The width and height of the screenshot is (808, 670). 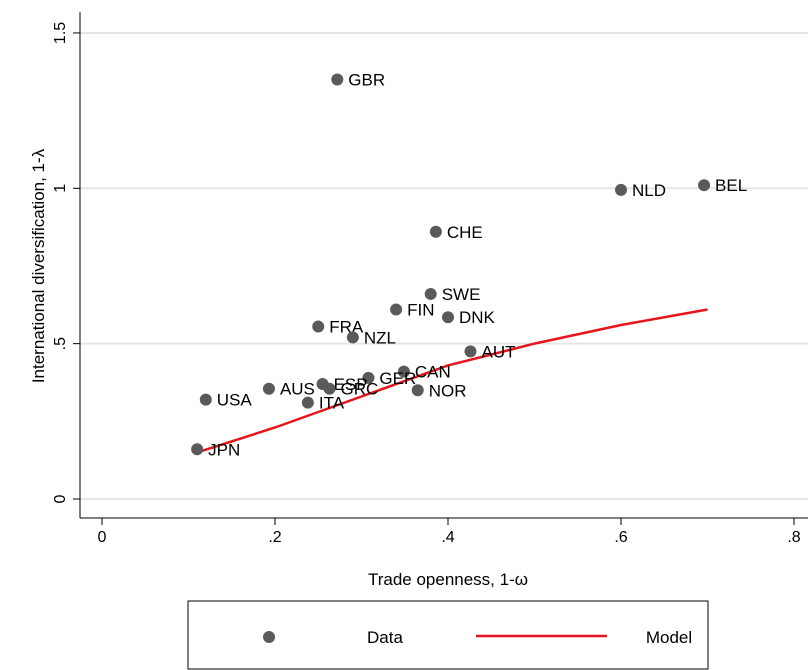 I want to click on legend: Data Model, so click(x=448, y=635).